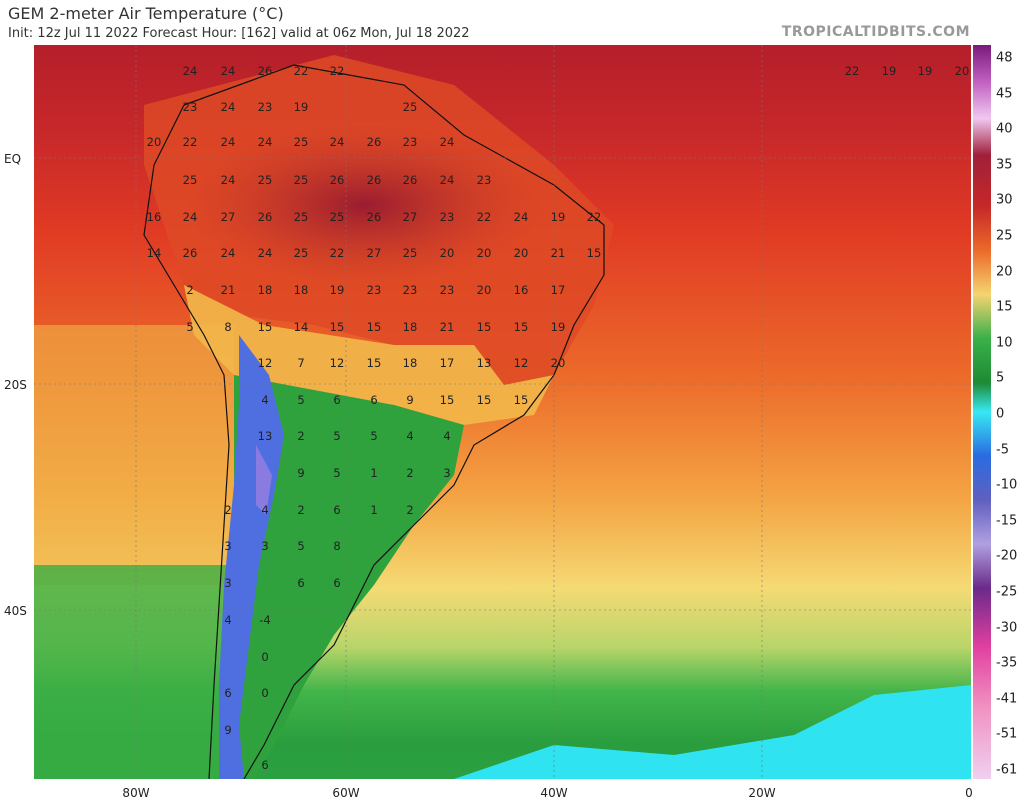 This screenshot has height=800, width=1024. I want to click on colorbar-tick-label: 15, so click(1004, 307).